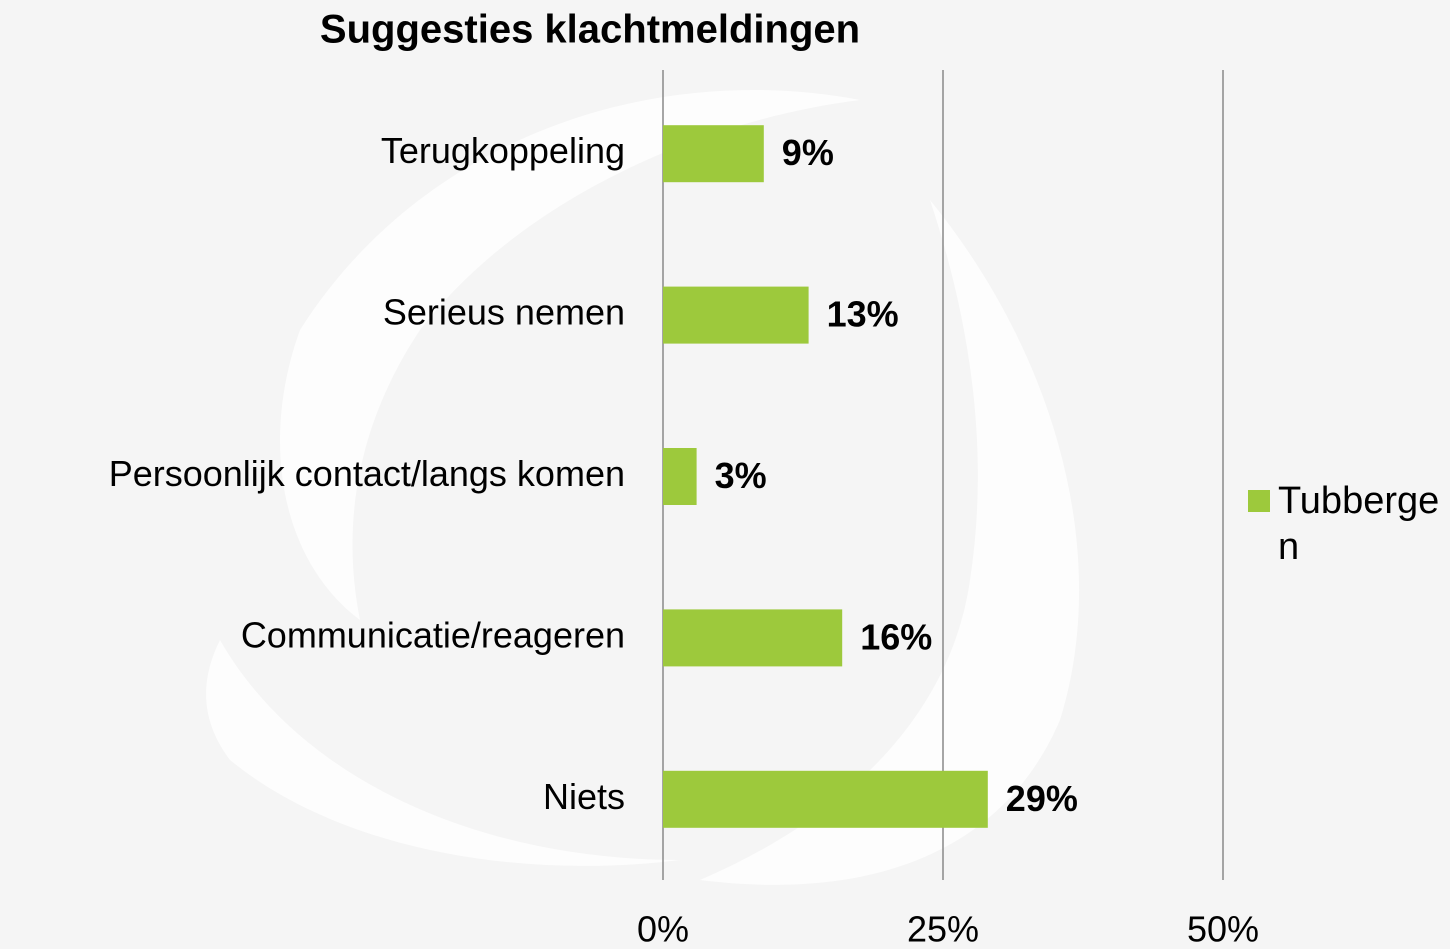 The image size is (1450, 949). Describe the element at coordinates (504, 312) in the screenshot. I see `y-tick-label: Serieus nemen` at that location.